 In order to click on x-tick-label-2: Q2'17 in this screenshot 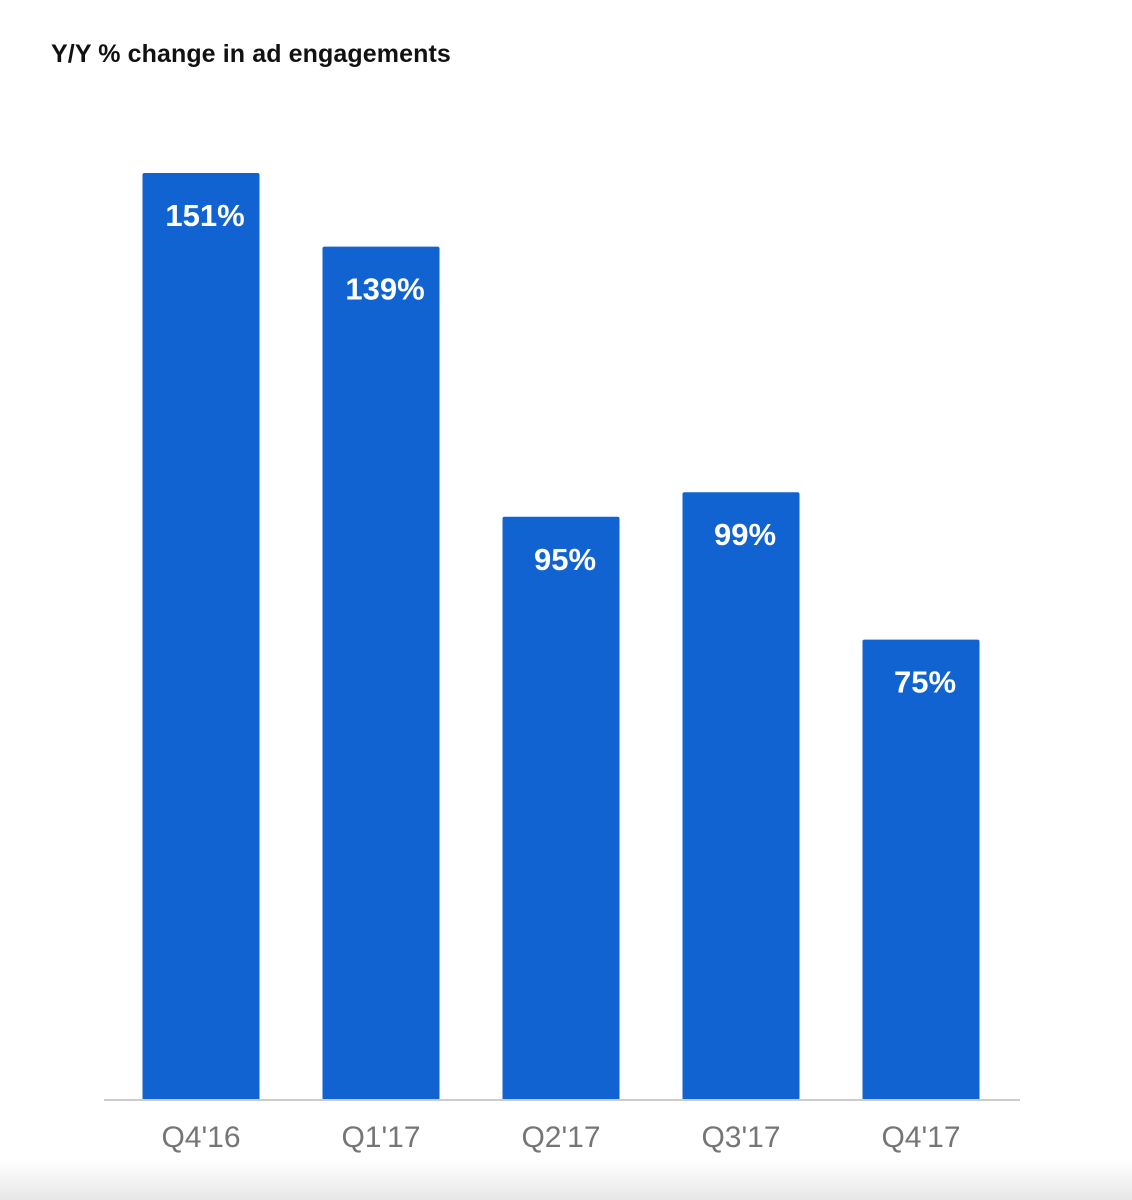, I will do `click(560, 1137)`.